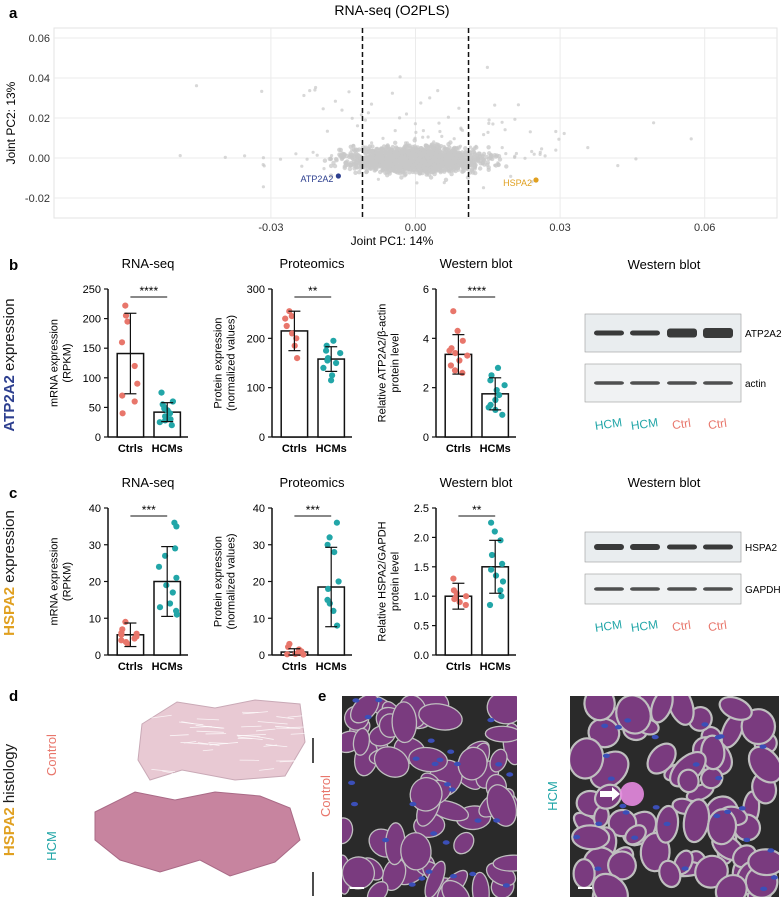  What do you see at coordinates (92, 349) in the screenshot?
I see `y-tick-label: 150` at bounding box center [92, 349].